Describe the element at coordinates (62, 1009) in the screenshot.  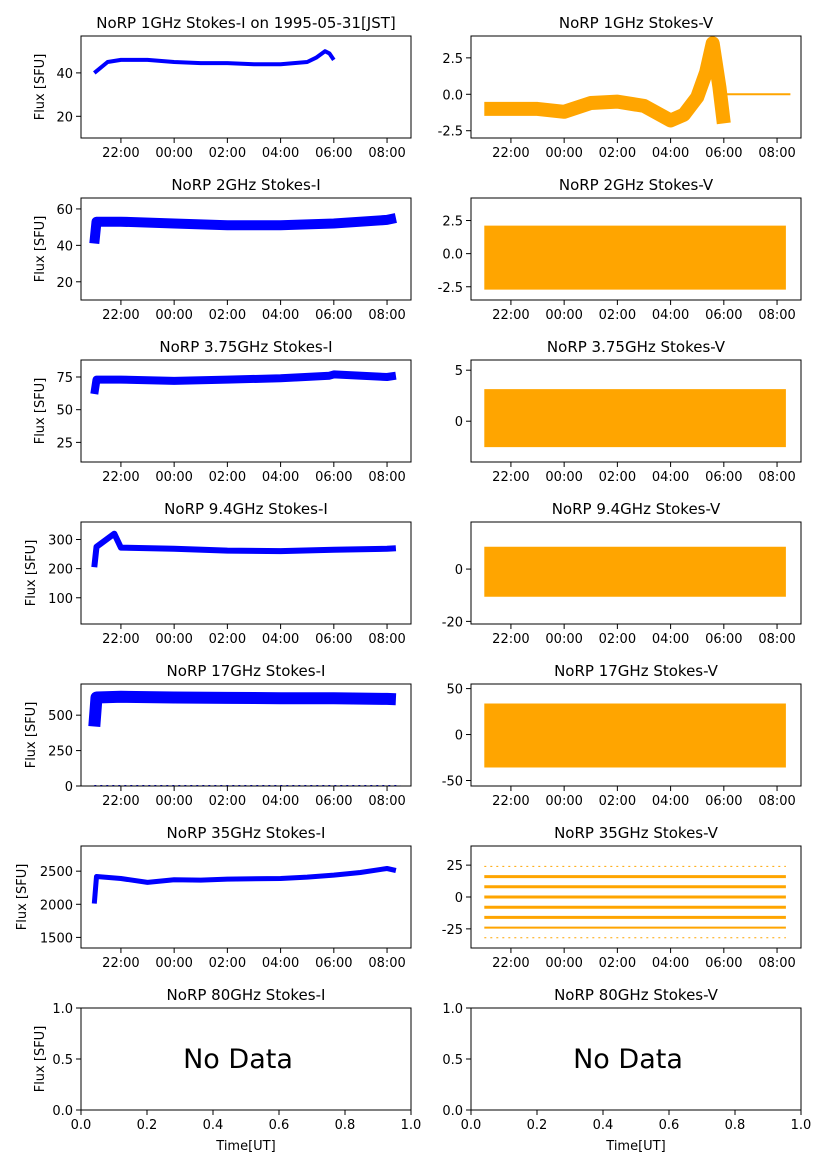
I see `y-tick-label: 1.0` at that location.